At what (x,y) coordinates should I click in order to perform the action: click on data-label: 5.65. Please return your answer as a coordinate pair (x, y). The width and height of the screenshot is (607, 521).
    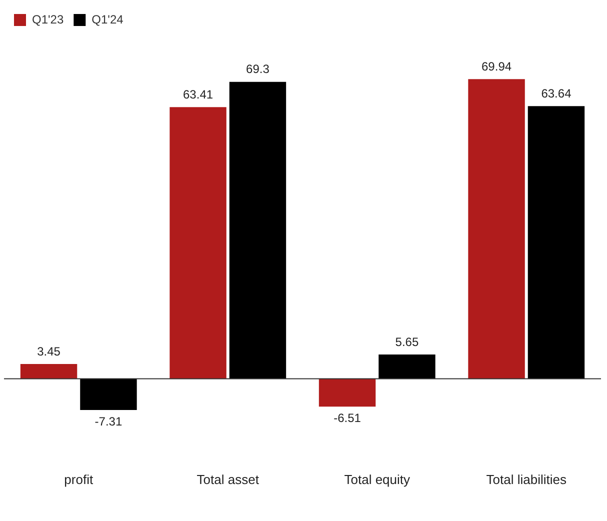
    Looking at the image, I should click on (407, 341).